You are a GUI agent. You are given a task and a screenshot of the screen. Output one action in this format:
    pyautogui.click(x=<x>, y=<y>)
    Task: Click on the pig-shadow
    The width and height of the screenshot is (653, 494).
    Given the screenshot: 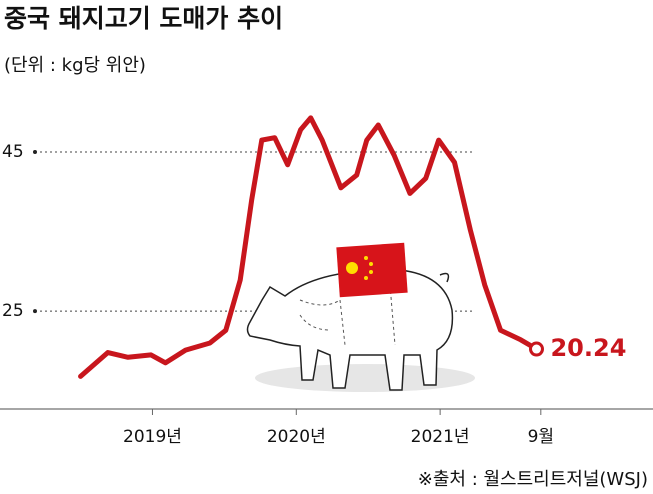 What is the action you would take?
    pyautogui.click(x=365, y=378)
    